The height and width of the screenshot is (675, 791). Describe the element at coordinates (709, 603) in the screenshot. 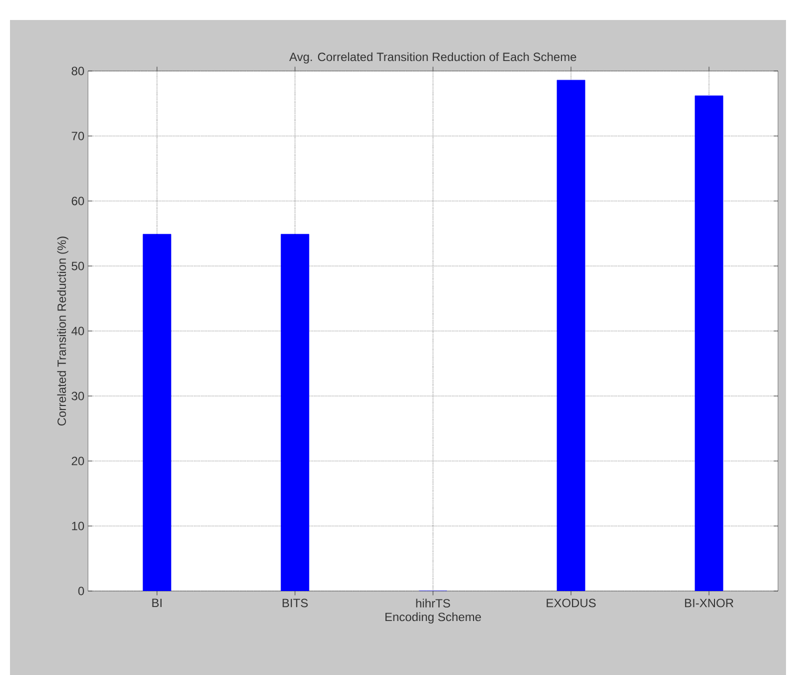

I see `x-tick-label: BI-XNOR` at that location.